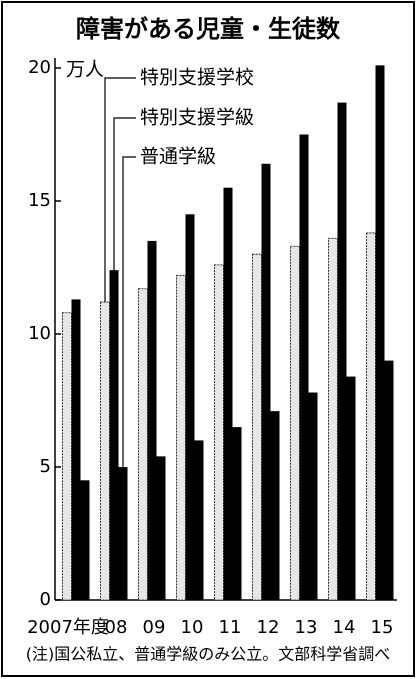  I want to click on y-tick-label: 15, so click(39, 200).